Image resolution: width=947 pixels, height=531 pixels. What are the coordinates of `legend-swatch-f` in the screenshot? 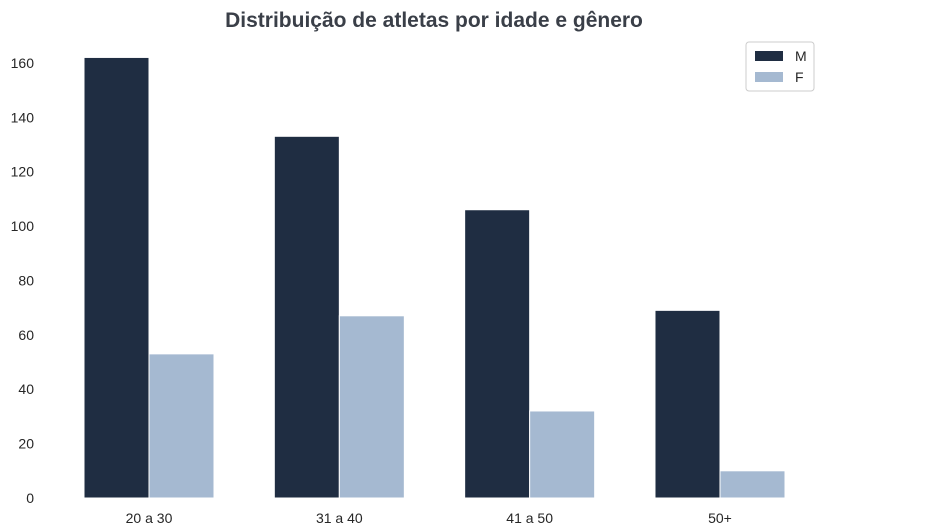 It's located at (769, 77).